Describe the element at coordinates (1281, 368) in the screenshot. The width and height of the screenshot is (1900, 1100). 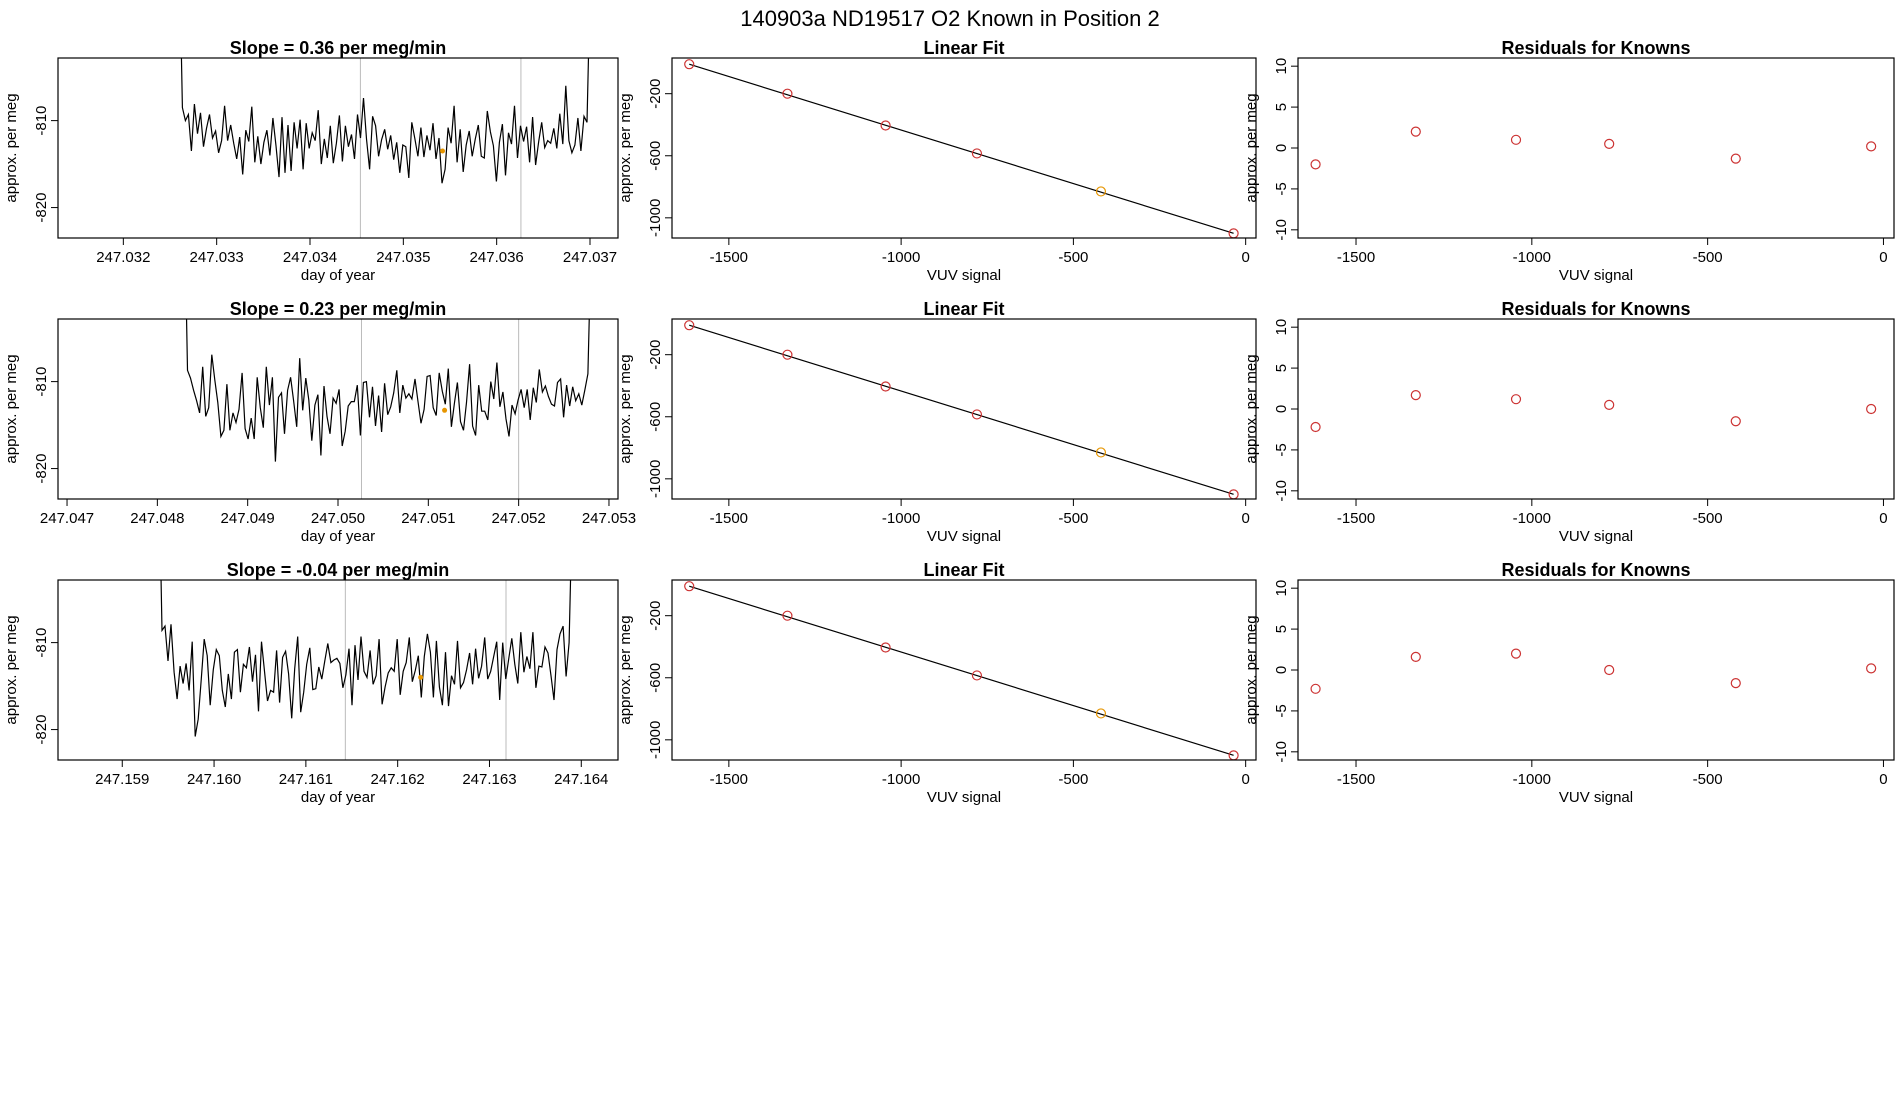
I see `y-tick-label: 5` at that location.